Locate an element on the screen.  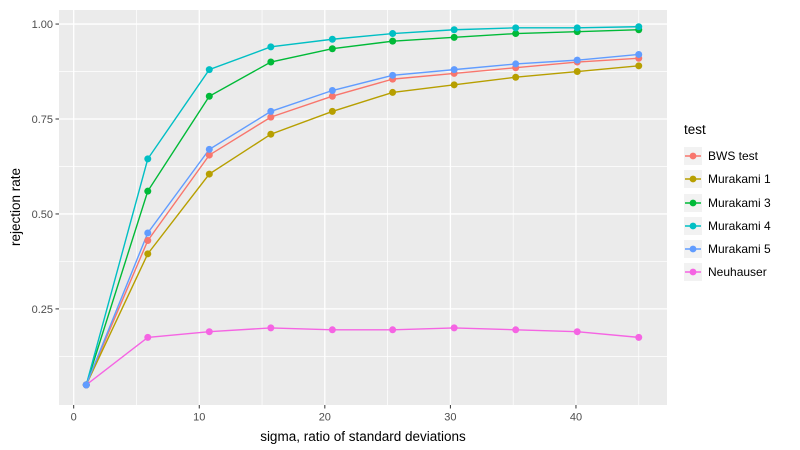
y-axis-title: rejection rate is located at coordinates (15, 207).